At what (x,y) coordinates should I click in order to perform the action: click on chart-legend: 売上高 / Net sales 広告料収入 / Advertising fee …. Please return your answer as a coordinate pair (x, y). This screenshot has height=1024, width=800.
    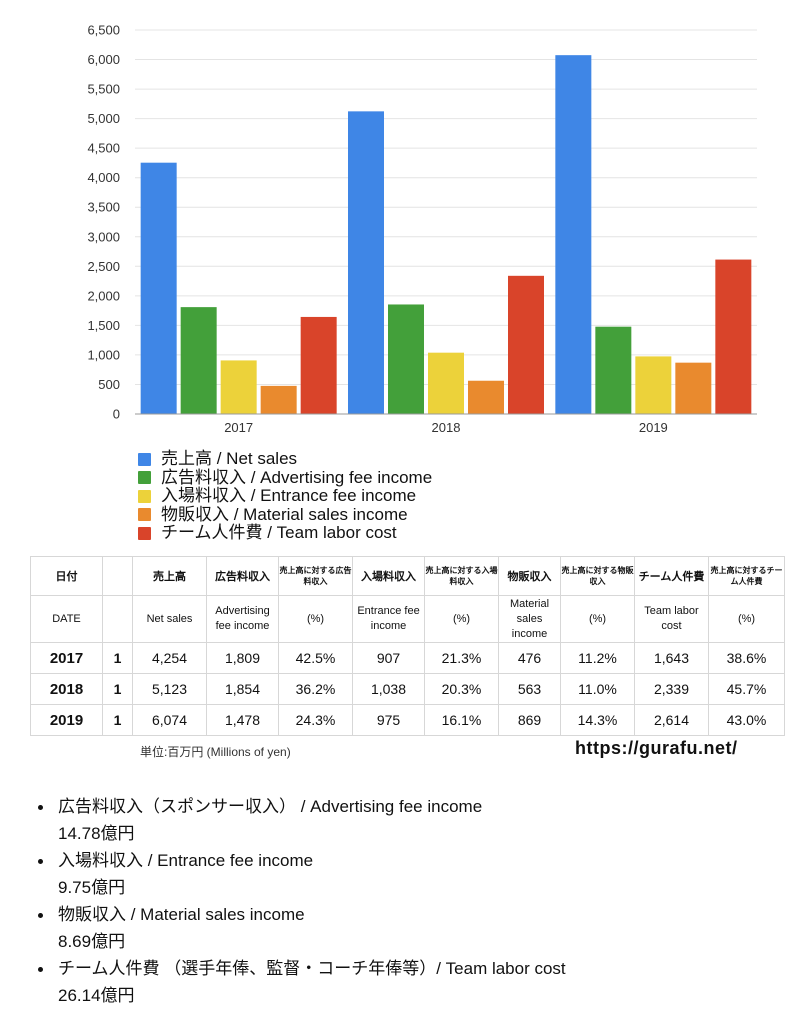
    Looking at the image, I should click on (285, 496).